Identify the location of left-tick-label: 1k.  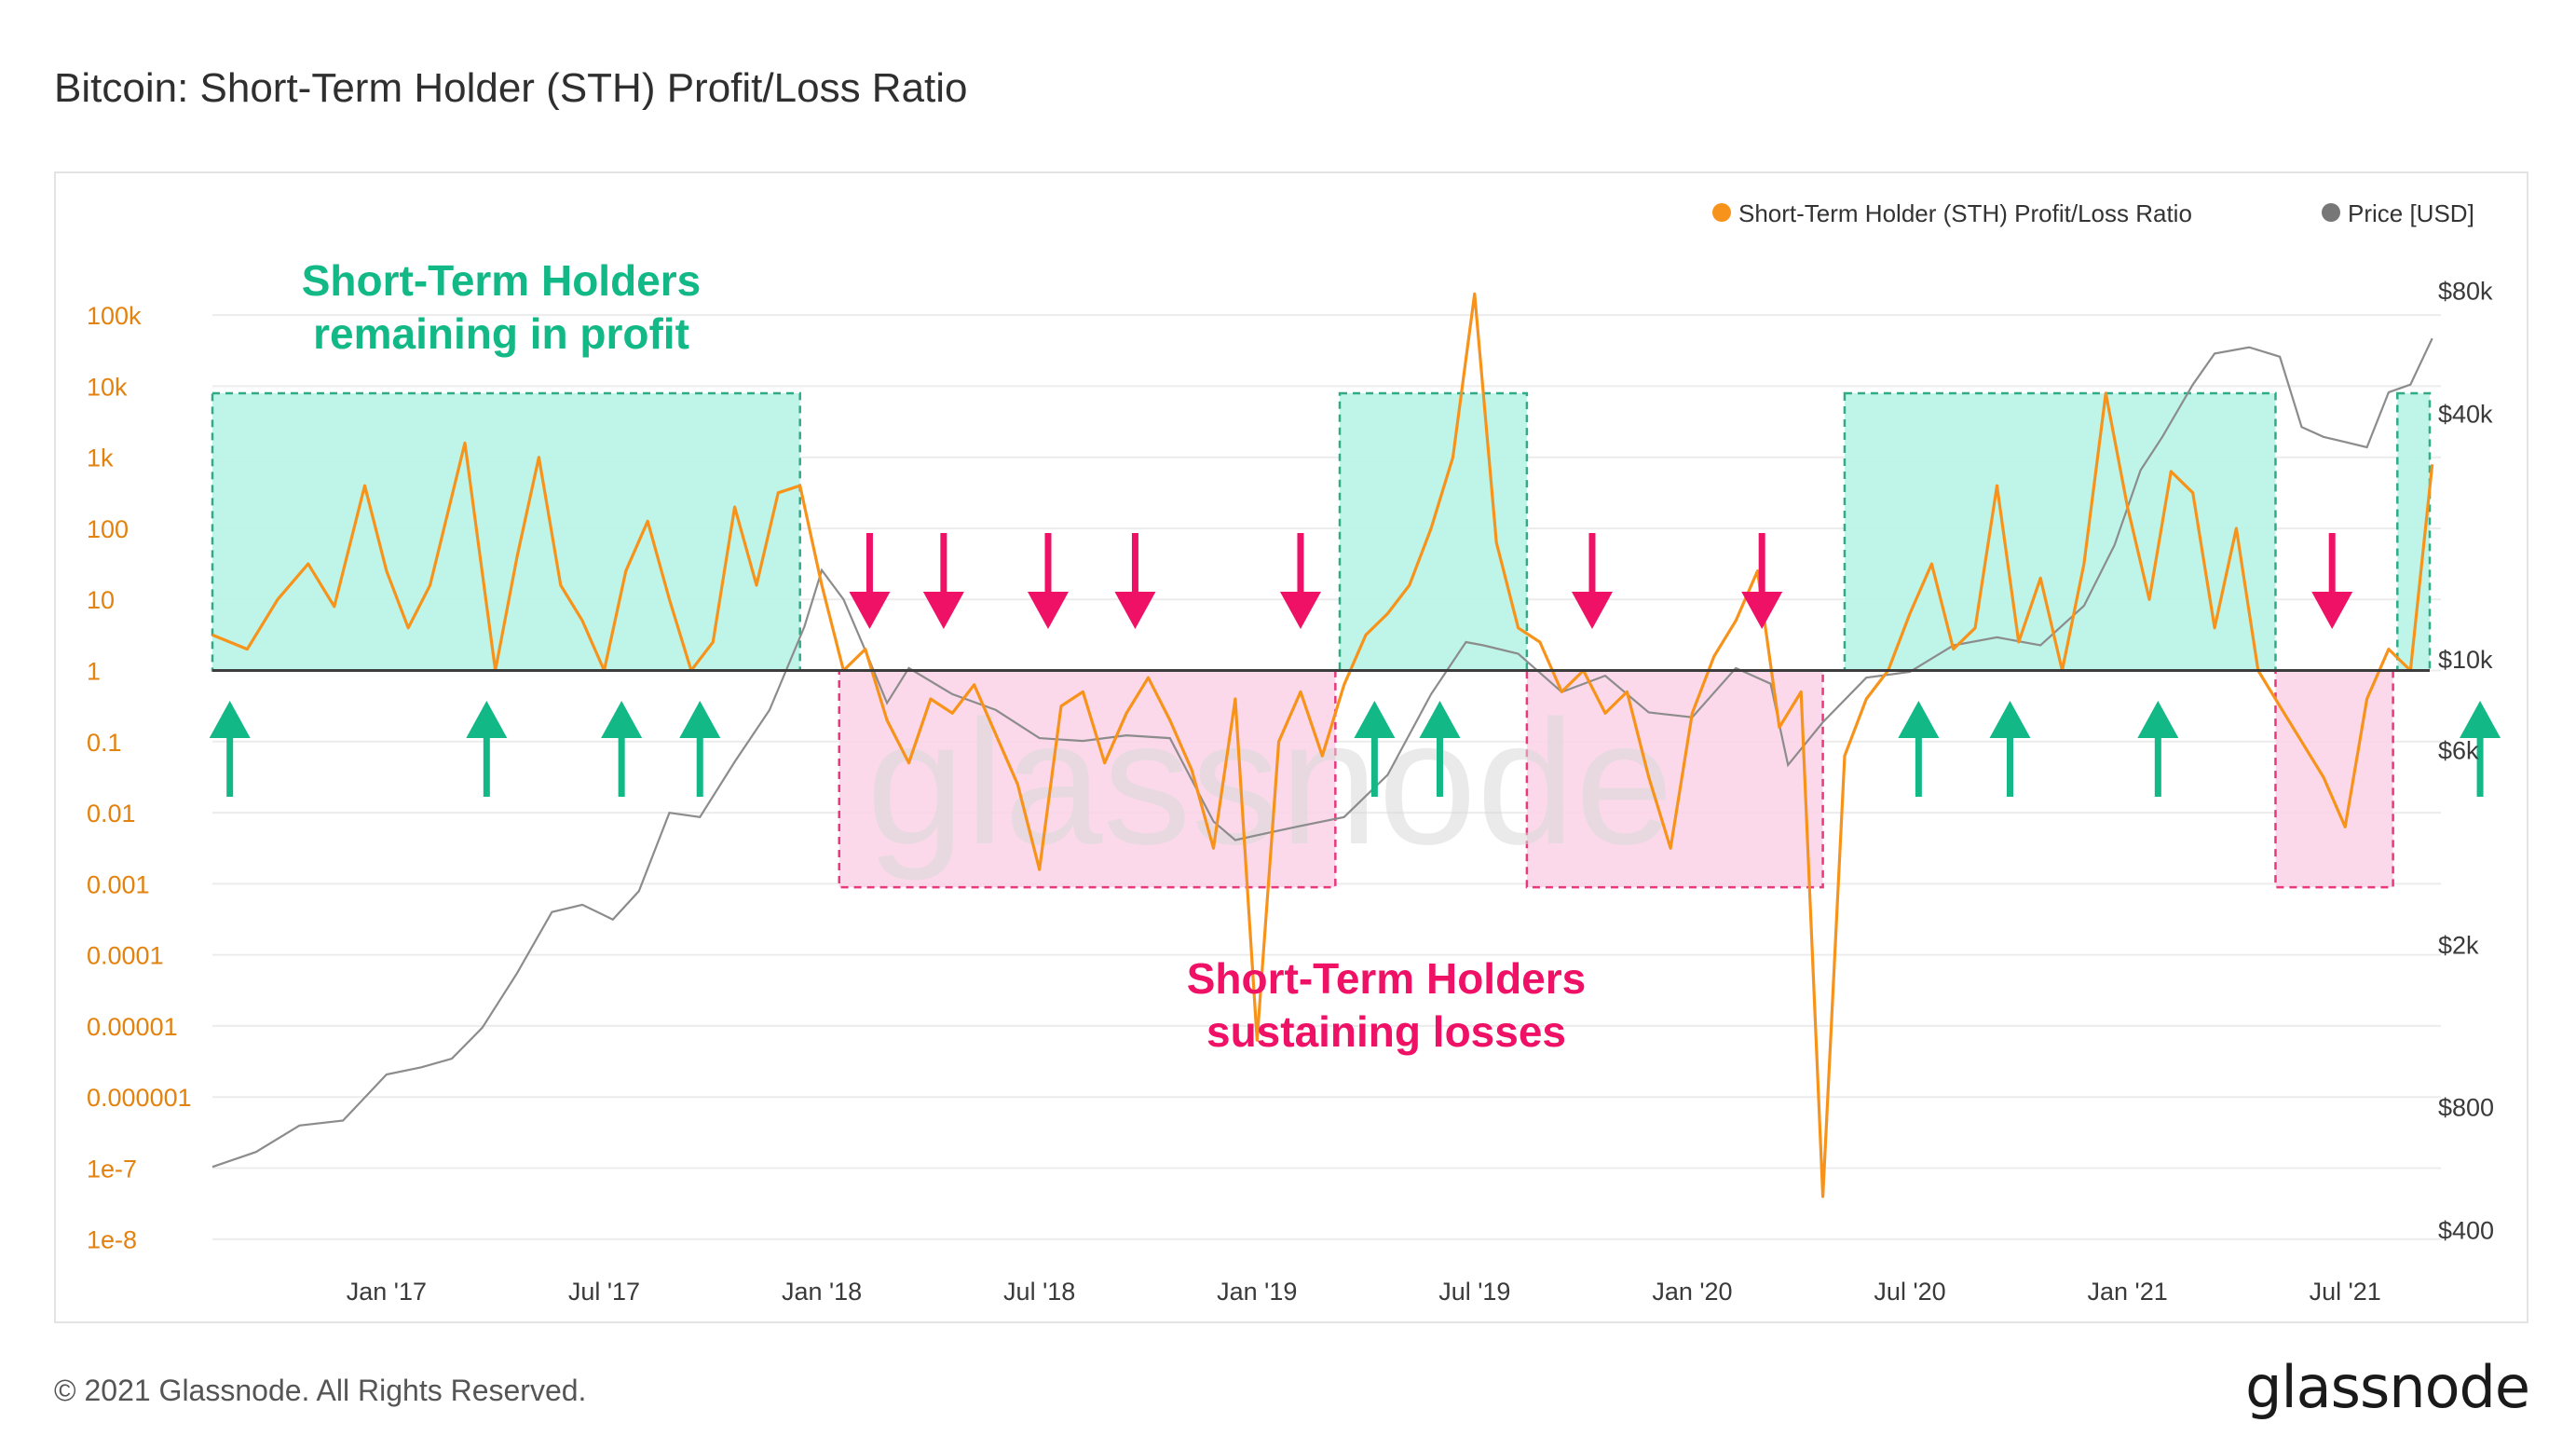
(100, 459).